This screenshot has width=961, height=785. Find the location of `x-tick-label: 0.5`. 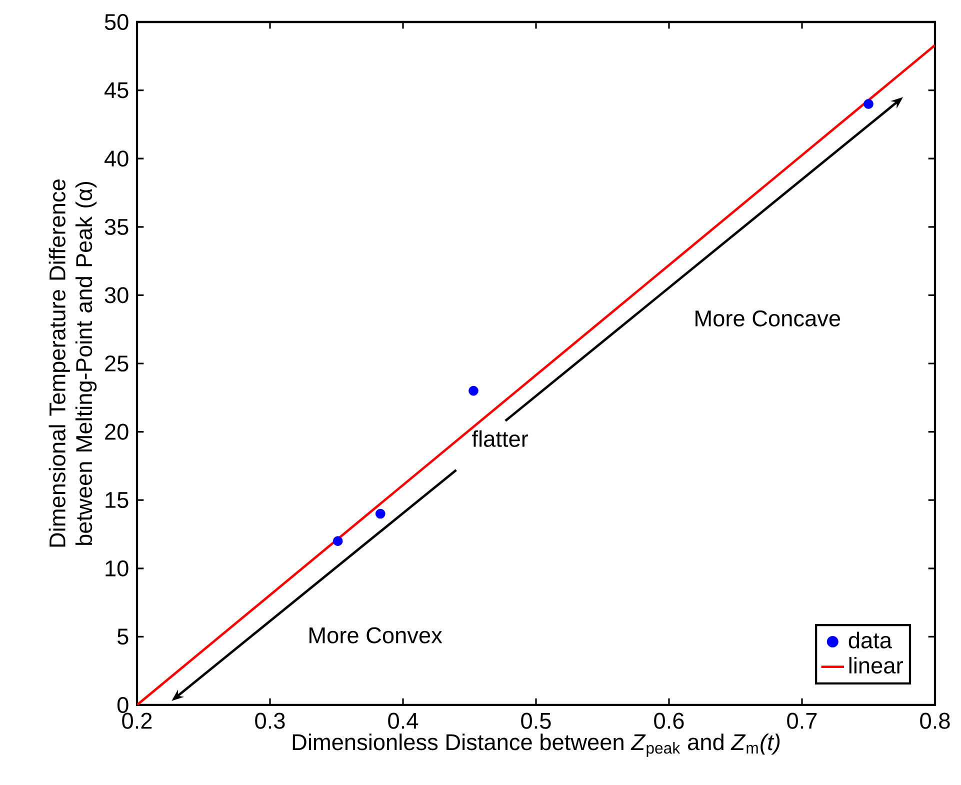

x-tick-label: 0.5 is located at coordinates (536, 720).